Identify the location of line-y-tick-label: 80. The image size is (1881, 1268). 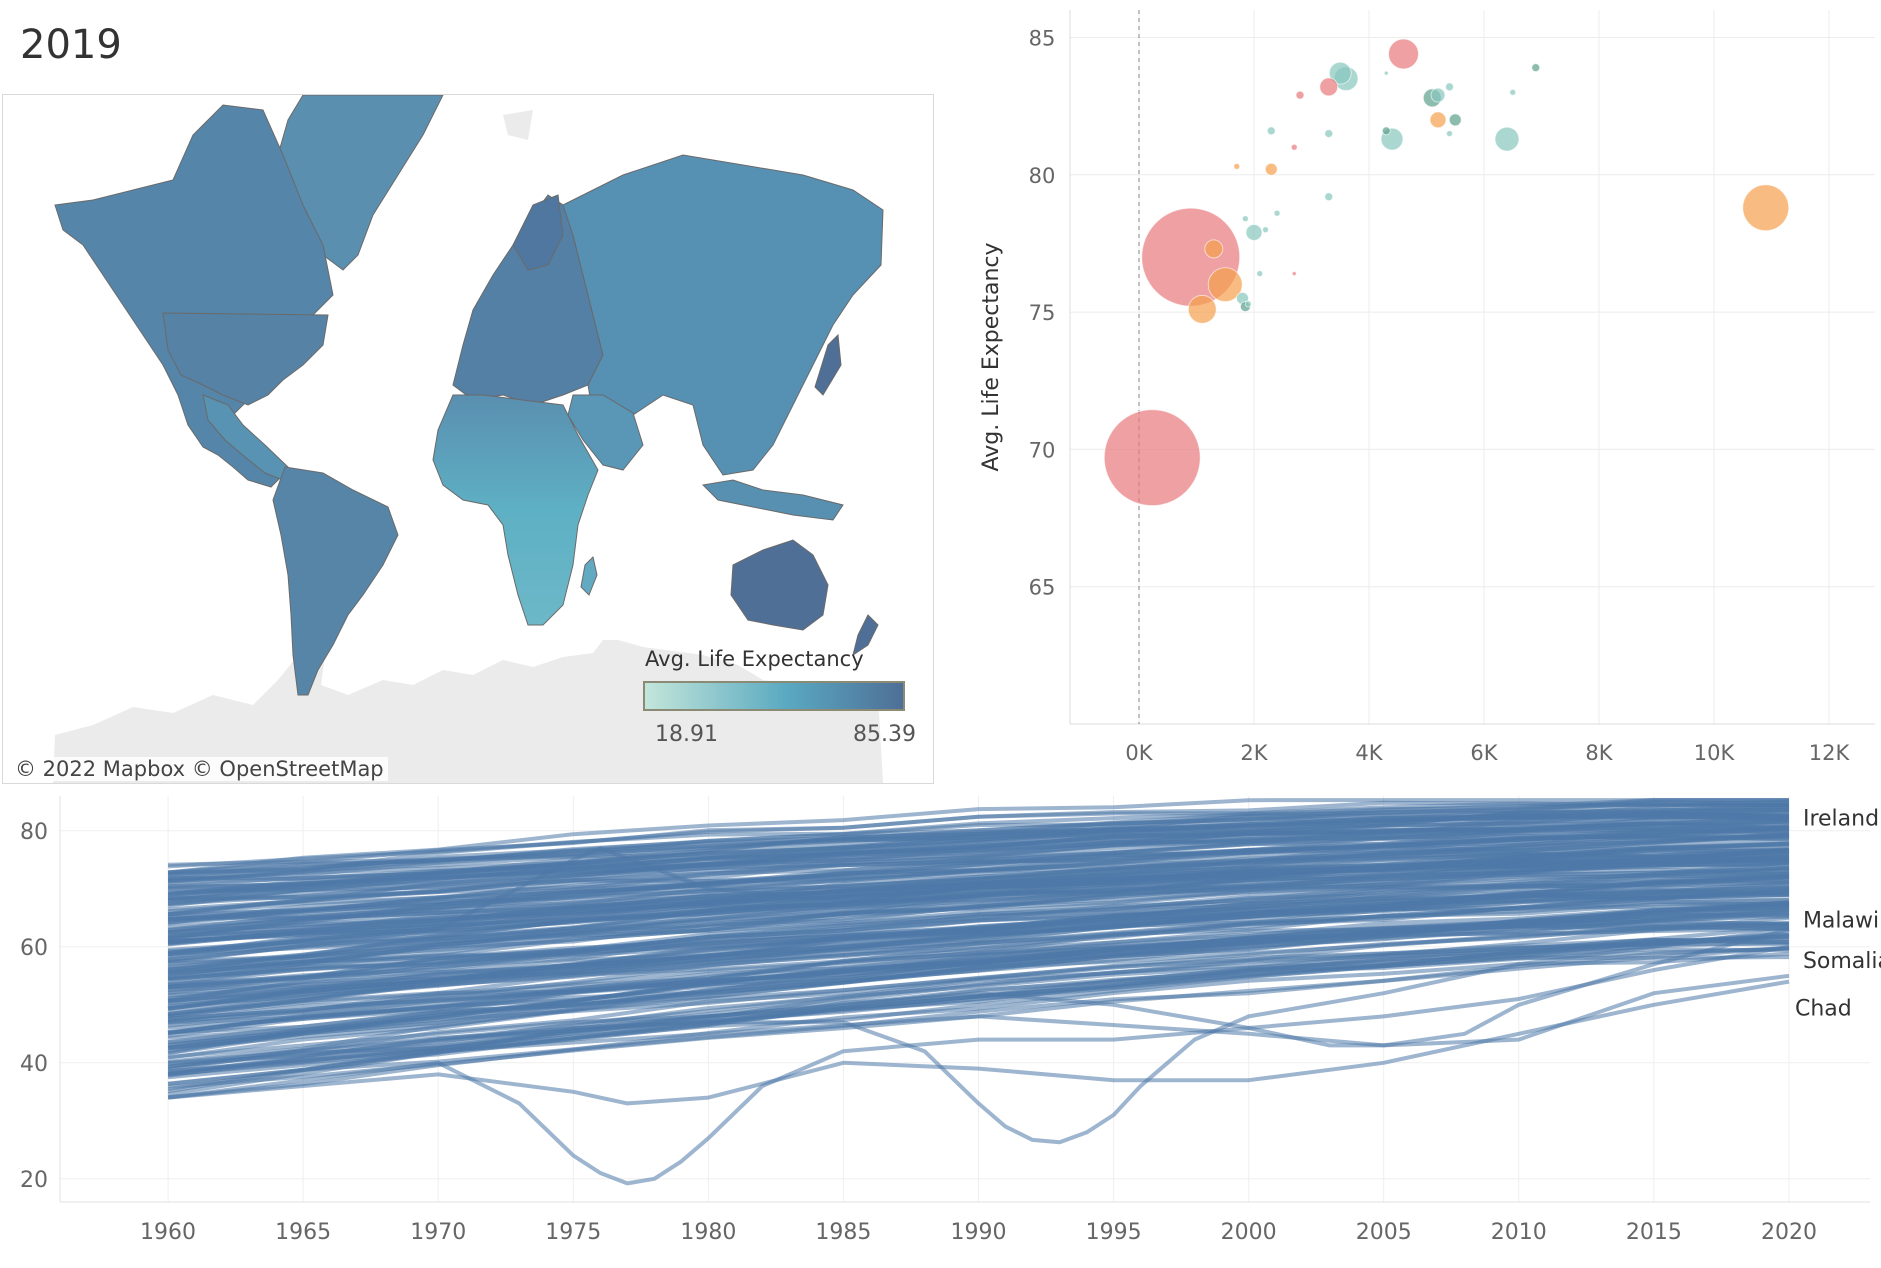
(34, 832).